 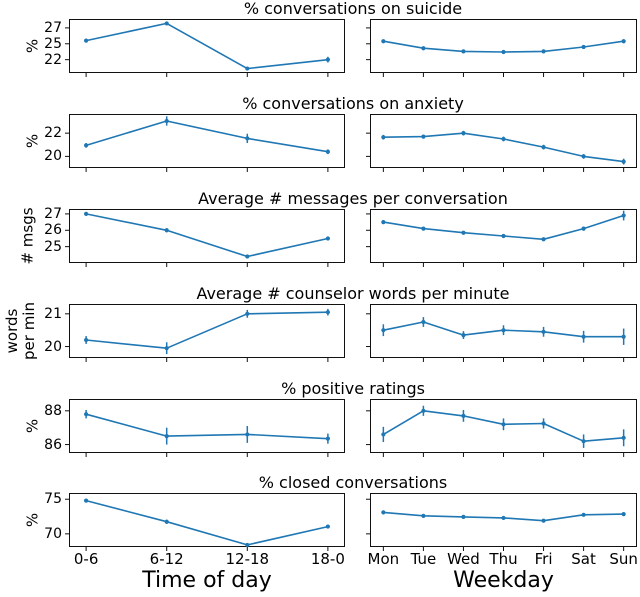 I want to click on chart-title-row1: % conversations on suicide, so click(x=353, y=9).